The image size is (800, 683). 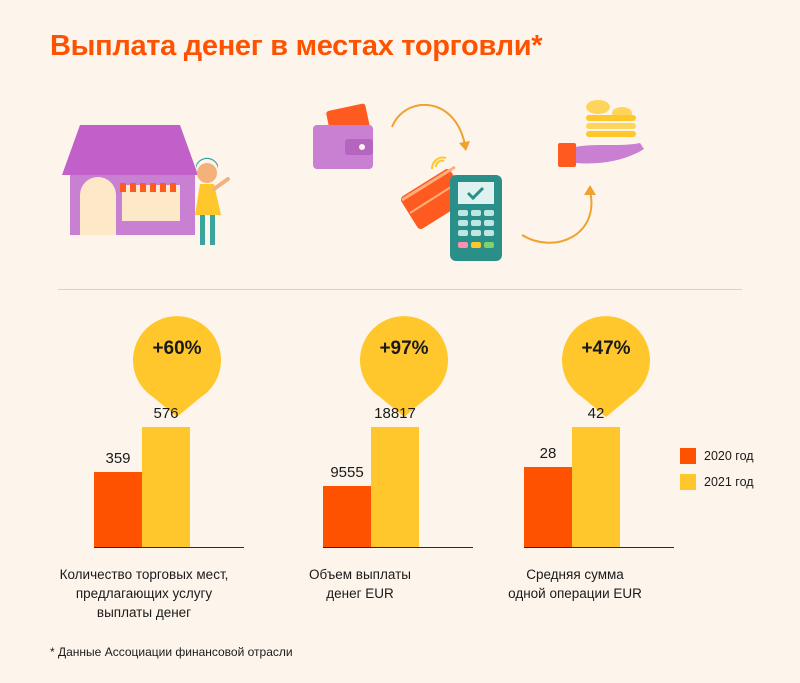 I want to click on wallet-icon, so click(x=343, y=136).